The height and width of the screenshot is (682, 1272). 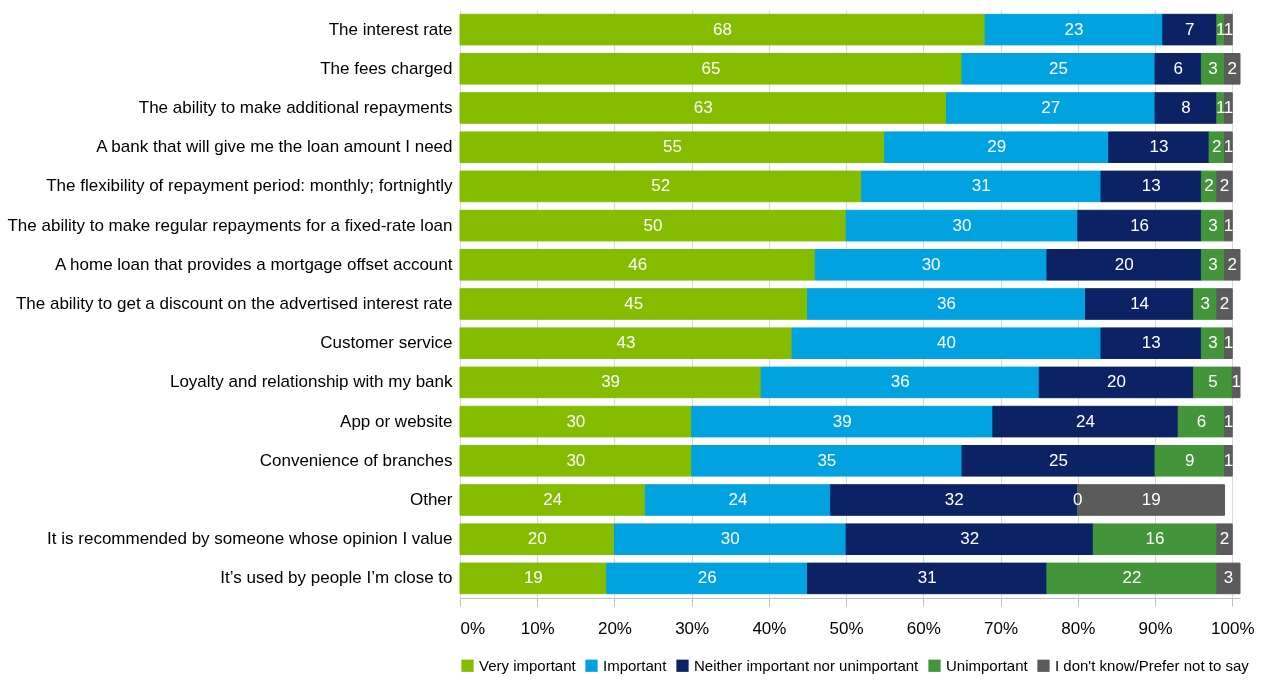 What do you see at coordinates (842, 421) in the screenshot?
I see `data-label: 39` at bounding box center [842, 421].